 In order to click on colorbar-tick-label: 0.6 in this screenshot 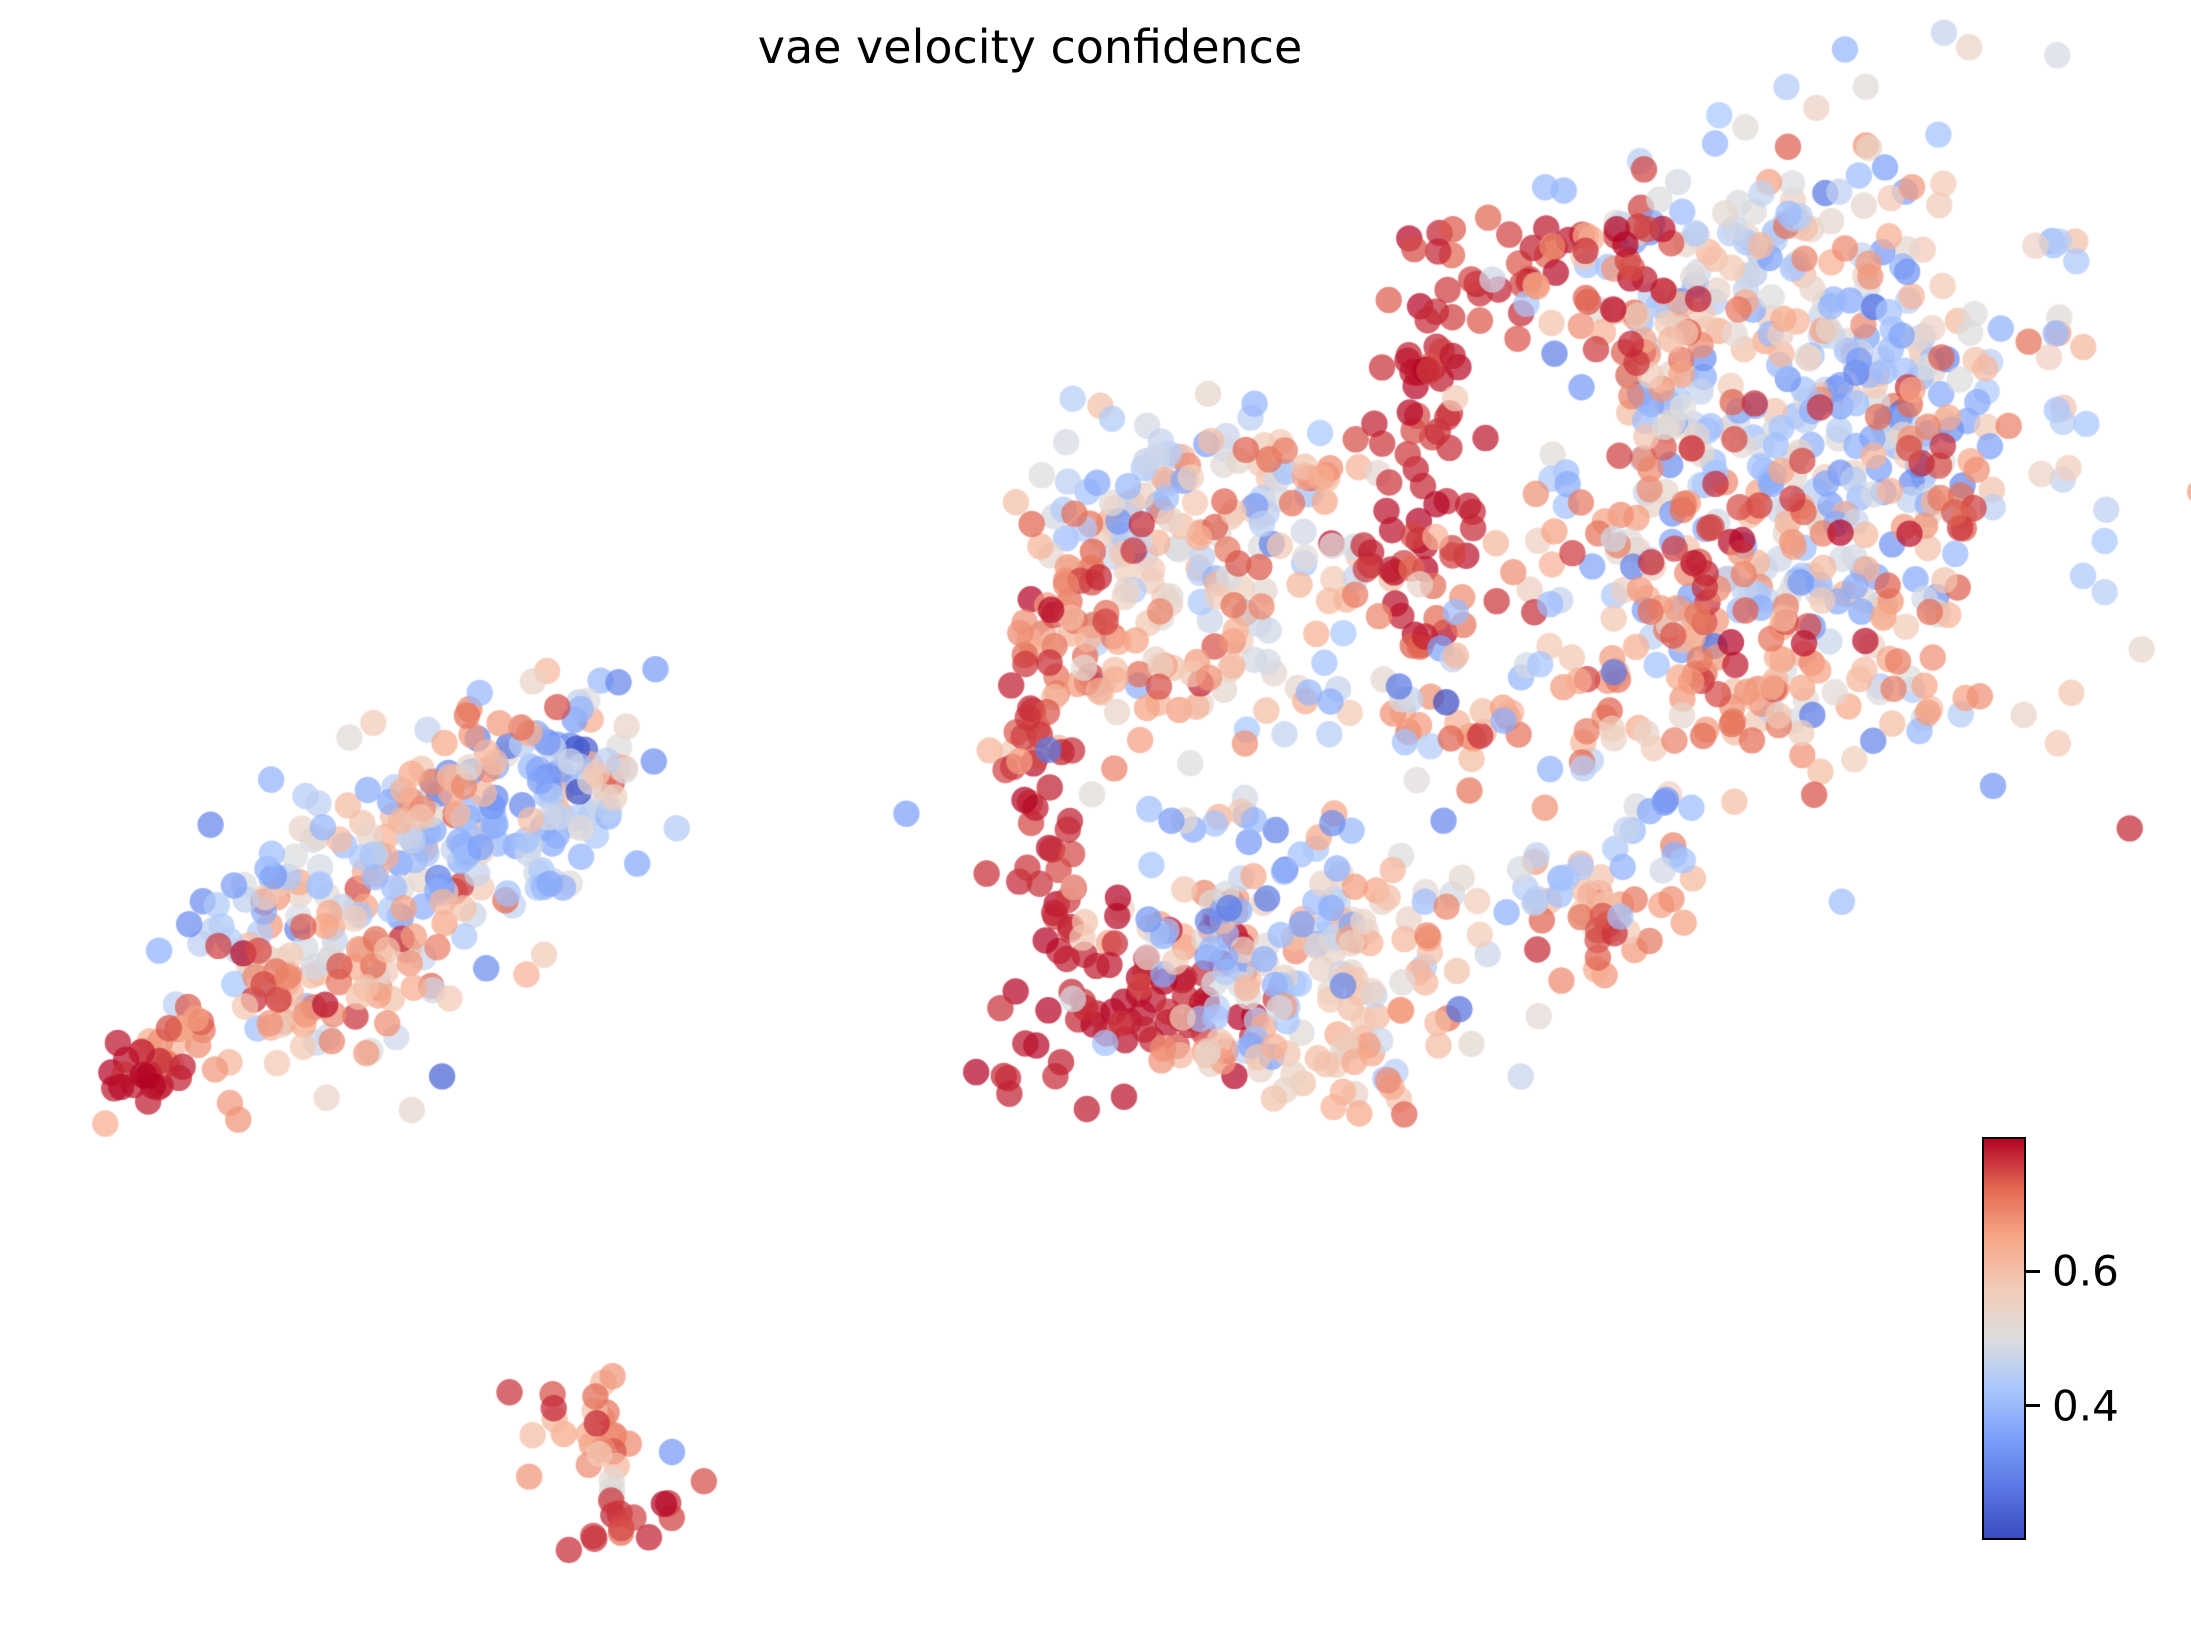, I will do `click(2085, 1271)`.